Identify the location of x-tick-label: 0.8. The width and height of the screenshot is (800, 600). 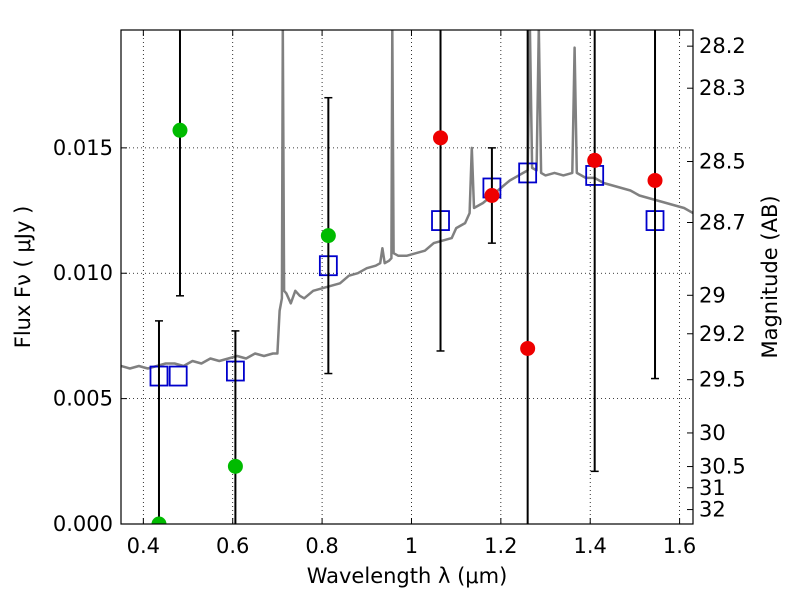
(321, 546).